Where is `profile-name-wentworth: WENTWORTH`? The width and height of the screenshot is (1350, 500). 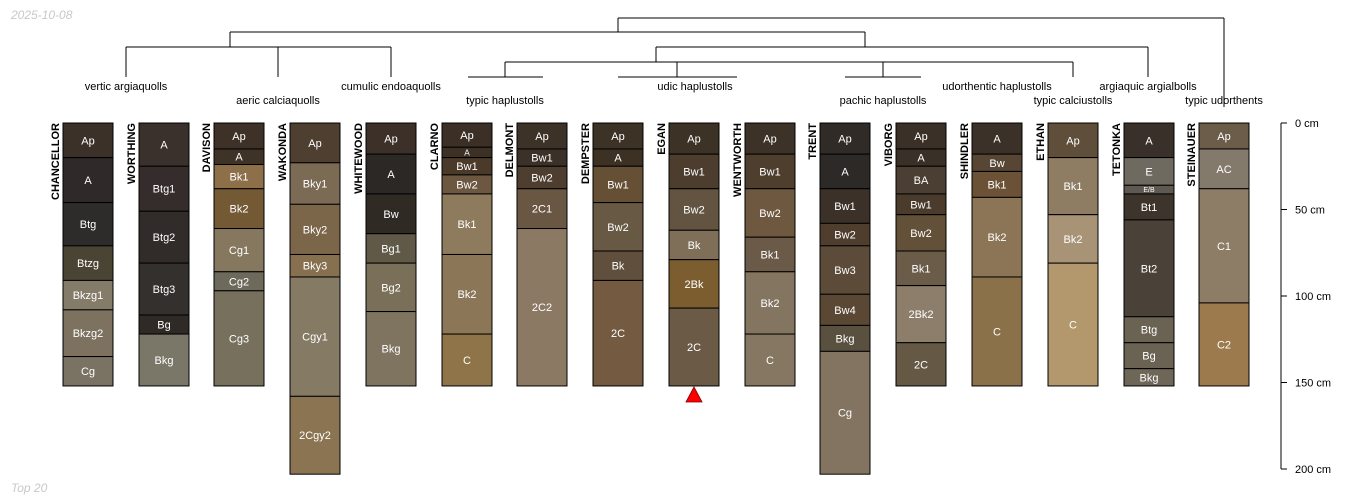
profile-name-wentworth: WENTWORTH is located at coordinates (738, 160).